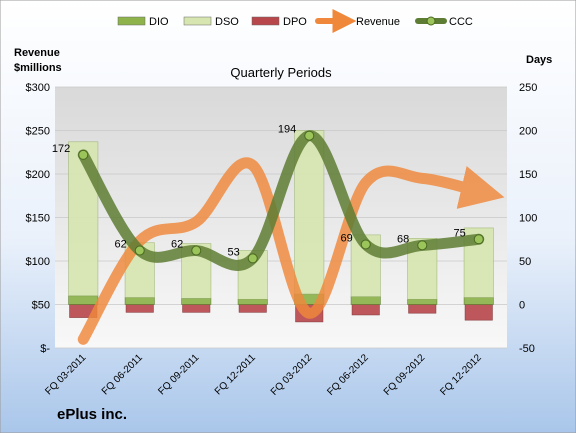 This screenshot has width=576, height=433. What do you see at coordinates (378, 22) in the screenshot?
I see `legend-label: Revenue` at bounding box center [378, 22].